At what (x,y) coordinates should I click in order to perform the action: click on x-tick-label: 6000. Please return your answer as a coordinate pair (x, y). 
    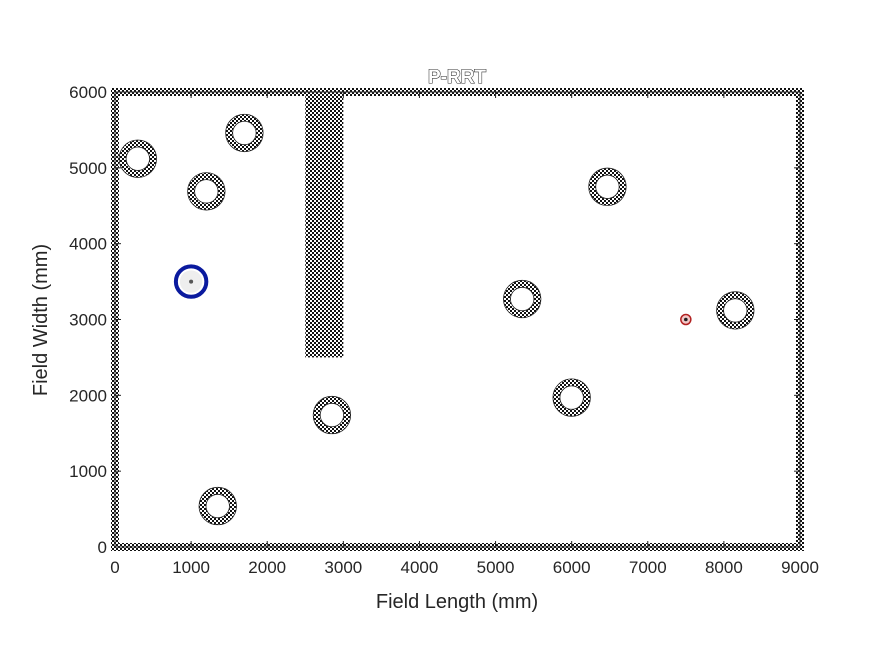
    Looking at the image, I should click on (572, 567).